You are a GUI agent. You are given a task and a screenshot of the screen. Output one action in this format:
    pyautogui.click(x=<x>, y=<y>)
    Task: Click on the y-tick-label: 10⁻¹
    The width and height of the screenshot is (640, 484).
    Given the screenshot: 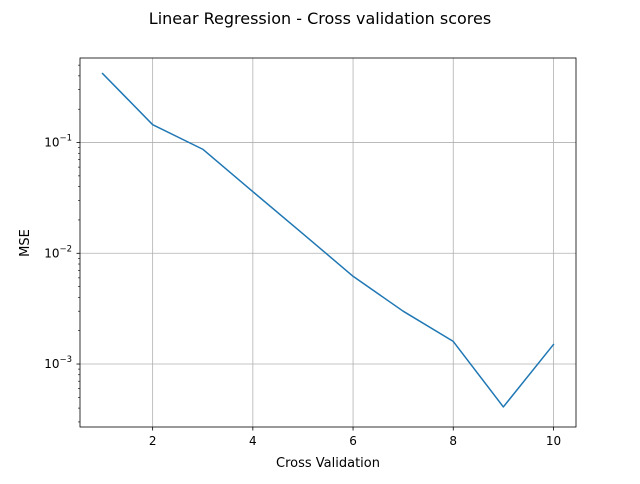 What is the action you would take?
    pyautogui.click(x=58, y=142)
    